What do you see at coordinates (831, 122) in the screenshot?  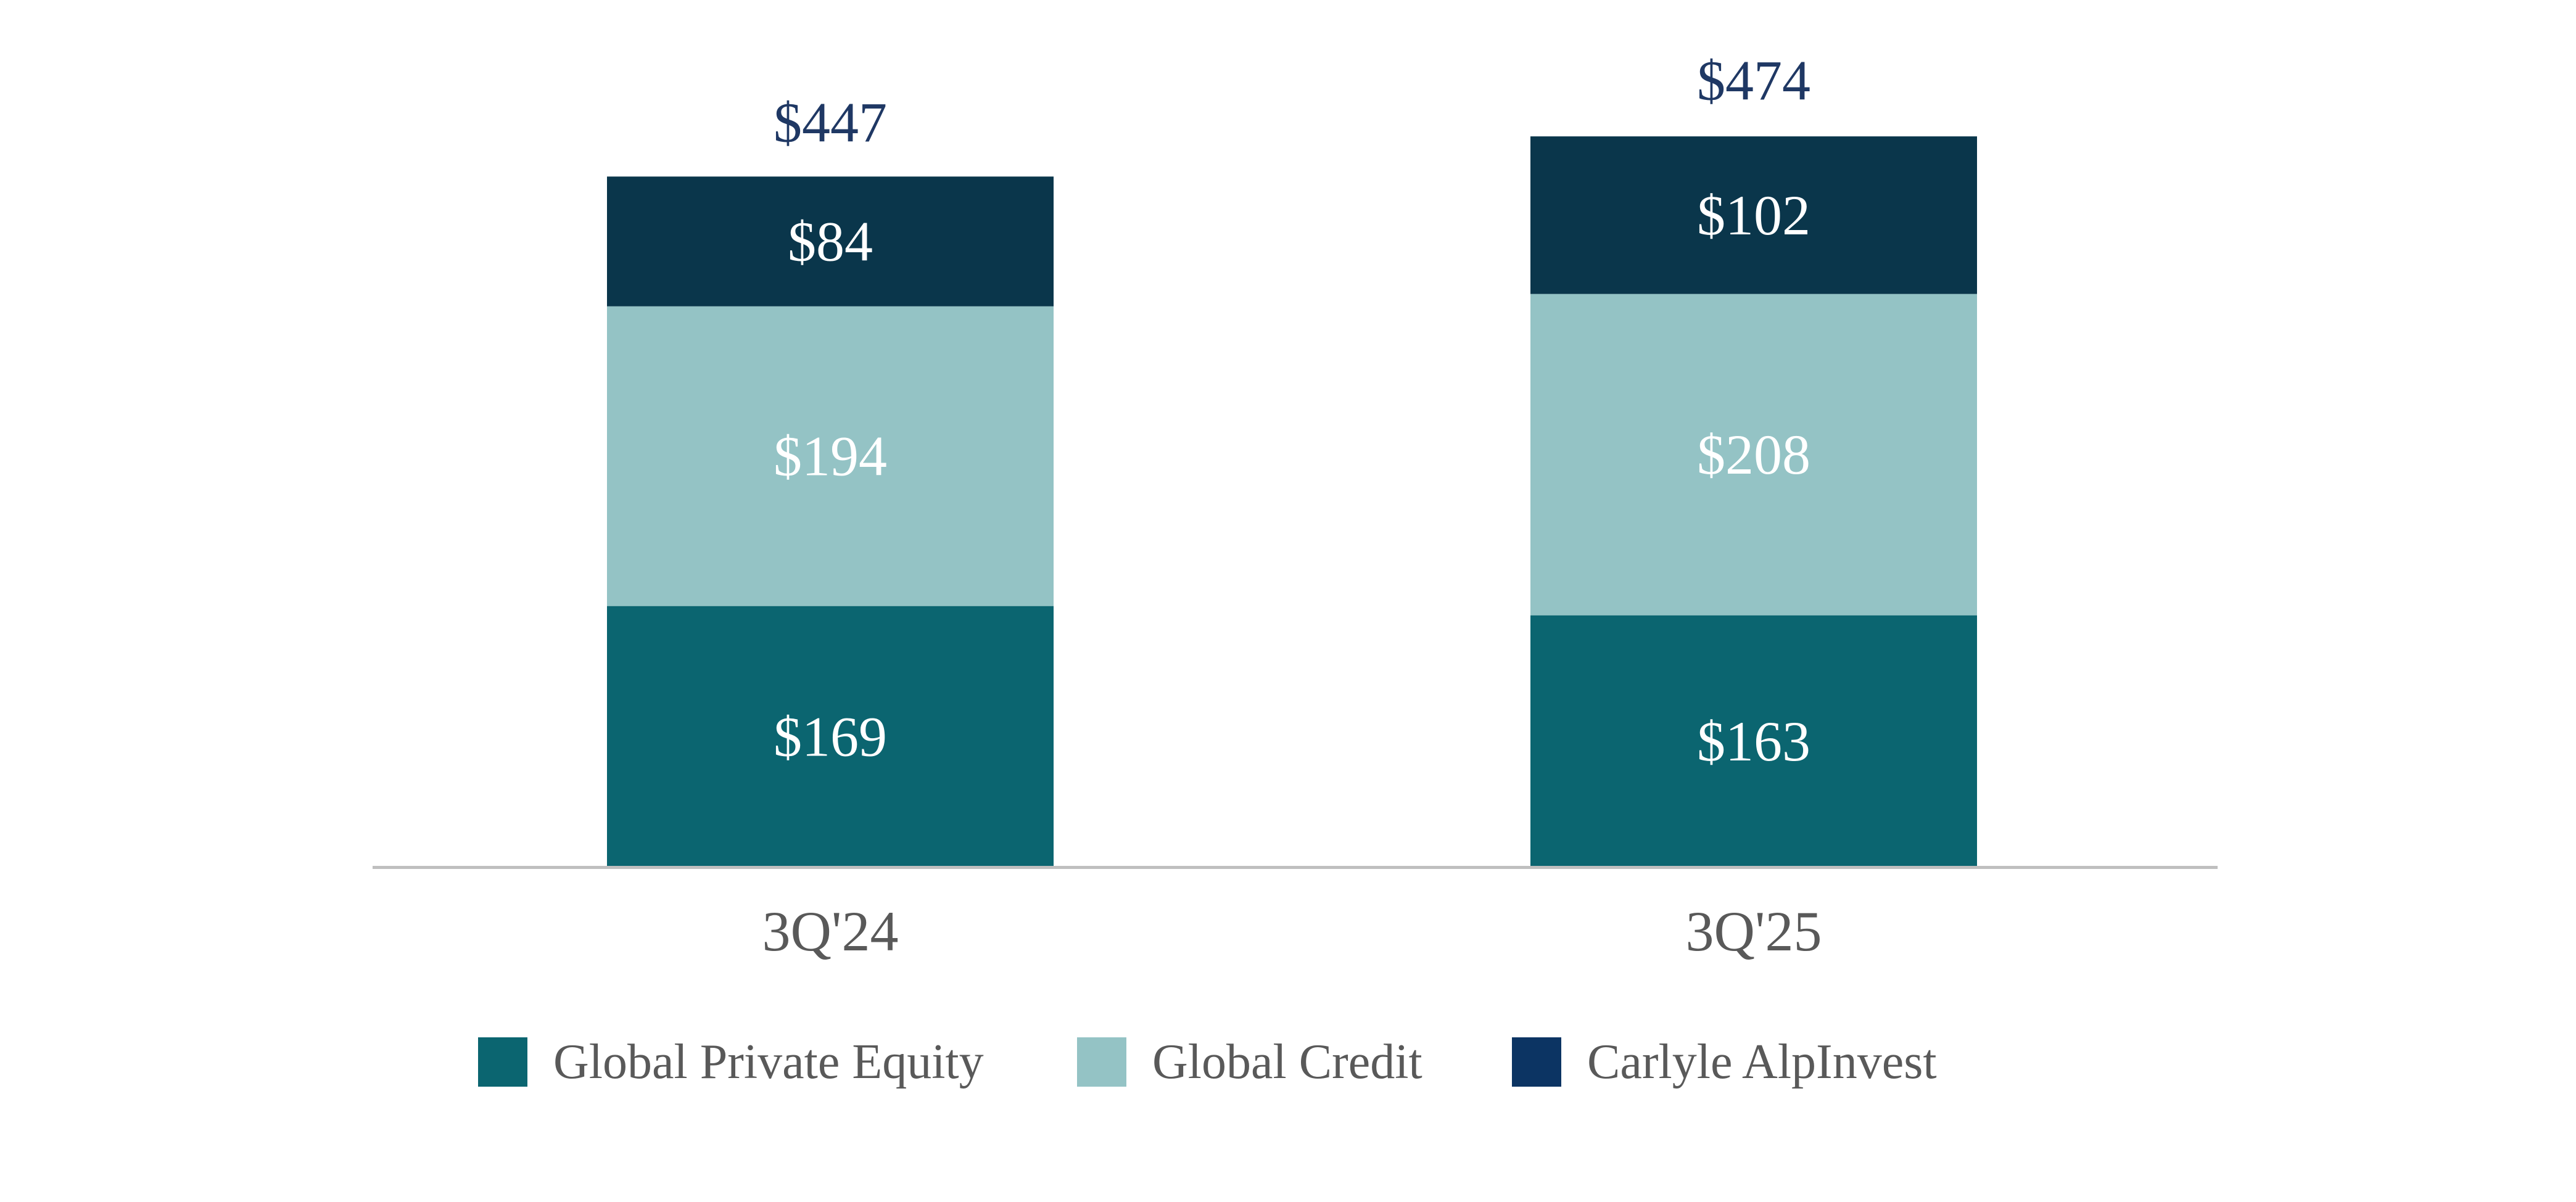 I see `total-label-3q-24: $447` at bounding box center [831, 122].